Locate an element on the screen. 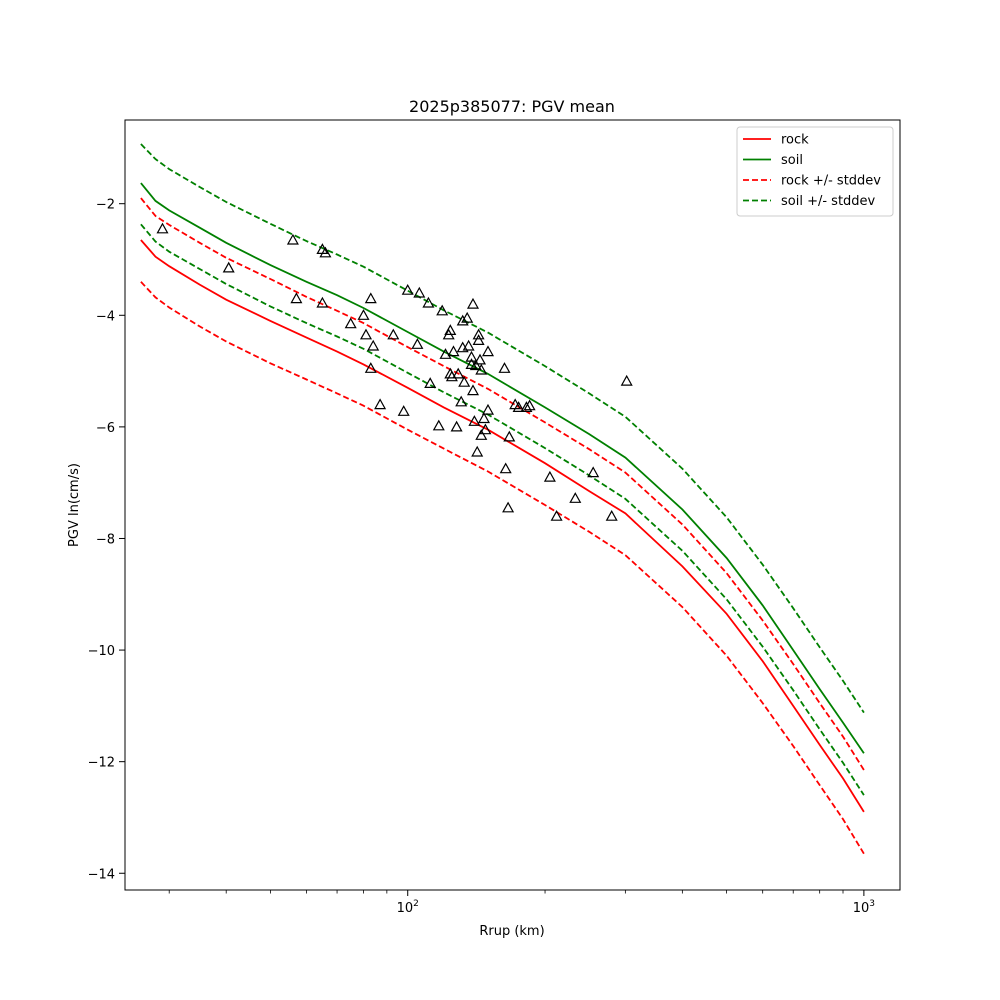 The image size is (1000, 1000). chart-title: 2025p385077: PGV mean is located at coordinates (512, 106).